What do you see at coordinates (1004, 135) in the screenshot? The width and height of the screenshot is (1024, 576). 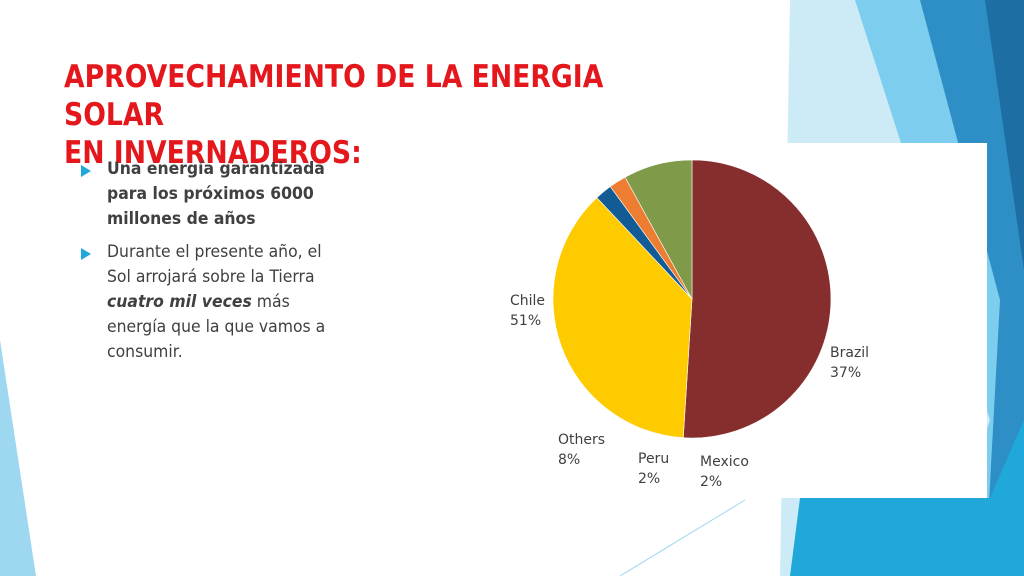 I see `decor-right-darkest-panel` at bounding box center [1004, 135].